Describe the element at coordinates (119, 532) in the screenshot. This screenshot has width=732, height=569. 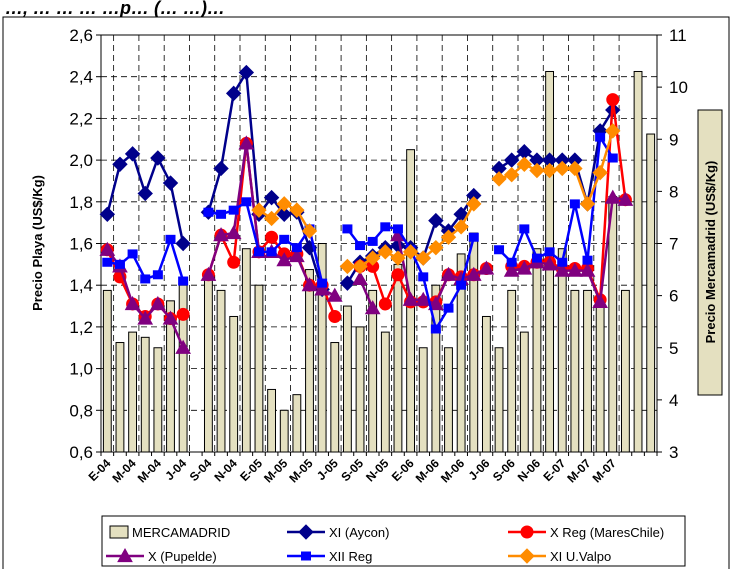
I see `legend-swatch` at that location.